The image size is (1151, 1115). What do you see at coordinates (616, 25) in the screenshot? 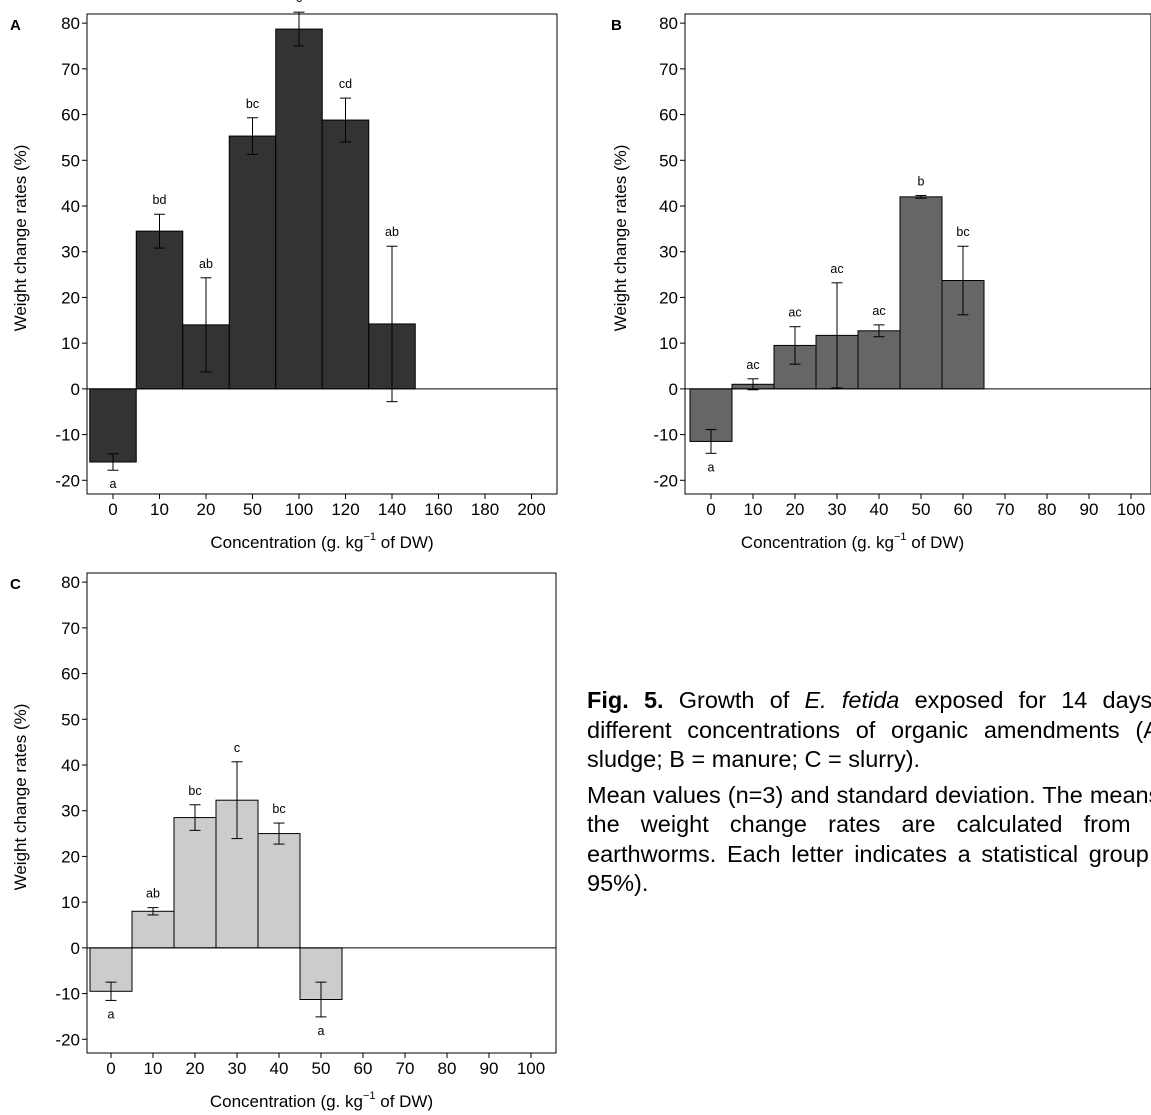
I see `panel-letter: B` at bounding box center [616, 25].